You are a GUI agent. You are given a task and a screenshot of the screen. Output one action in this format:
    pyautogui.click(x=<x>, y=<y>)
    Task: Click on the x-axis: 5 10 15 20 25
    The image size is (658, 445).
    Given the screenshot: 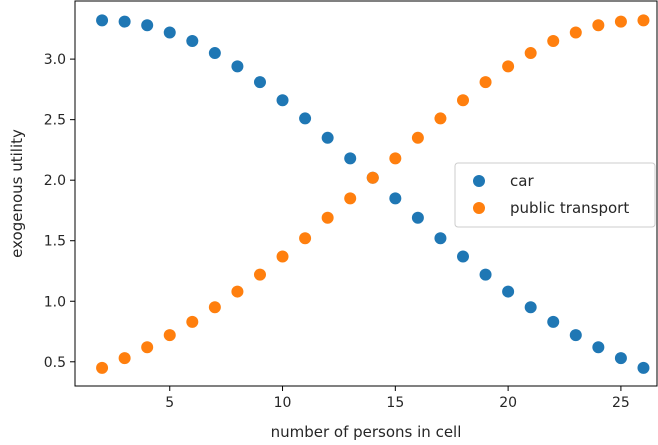 What is the action you would take?
    pyautogui.click(x=397, y=398)
    